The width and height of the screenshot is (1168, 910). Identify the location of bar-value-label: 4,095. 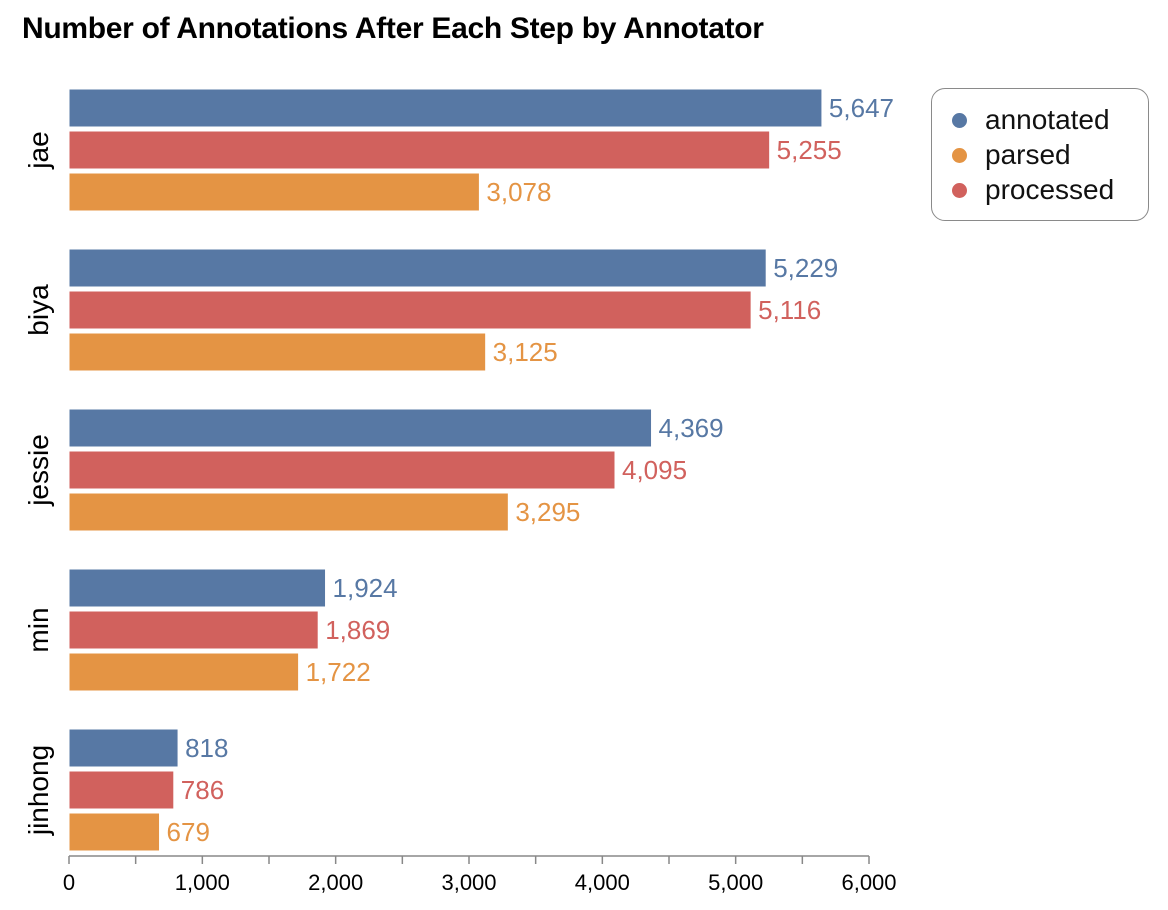
(654, 470).